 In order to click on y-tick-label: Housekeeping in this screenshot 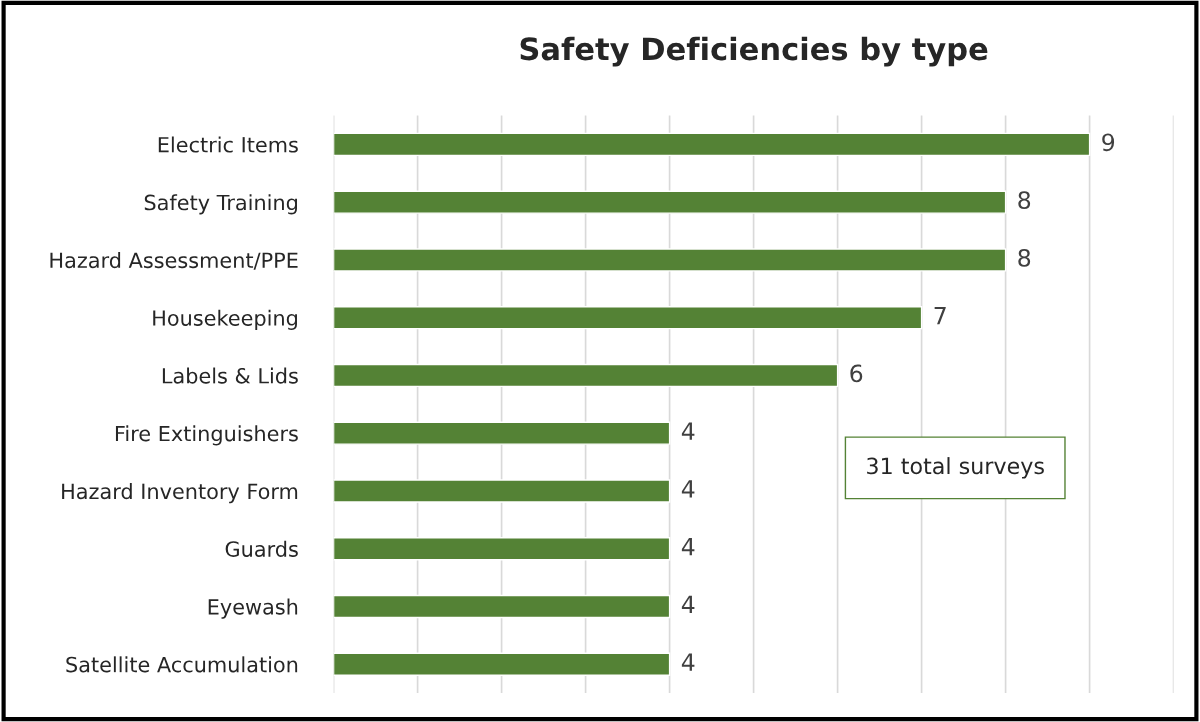, I will do `click(225, 319)`.